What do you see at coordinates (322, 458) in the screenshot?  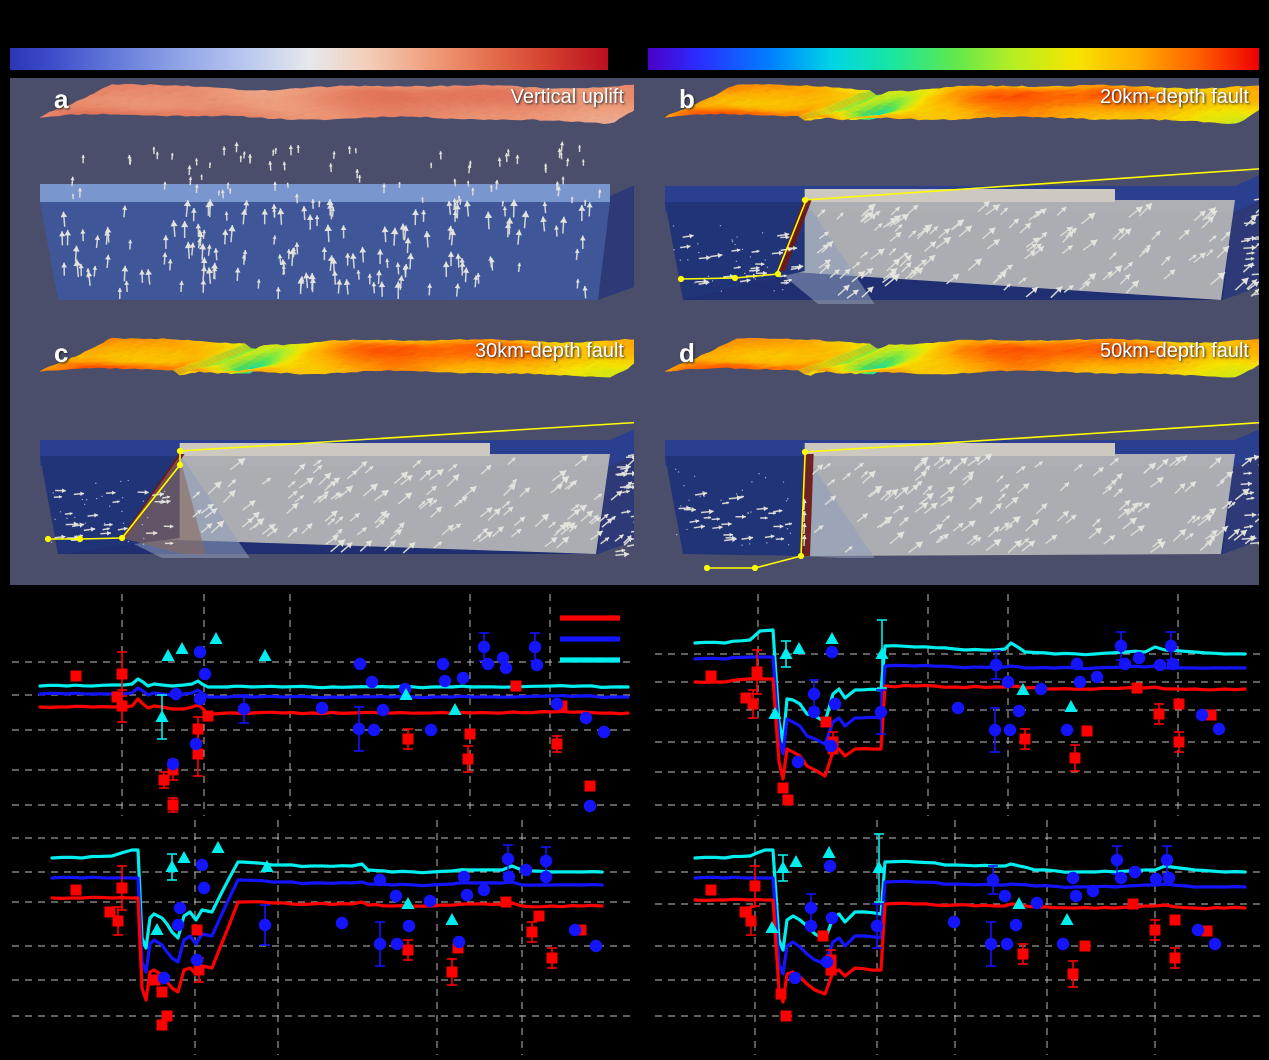 I see `panel-c-30km-fault: c 30km-depth fault` at bounding box center [322, 458].